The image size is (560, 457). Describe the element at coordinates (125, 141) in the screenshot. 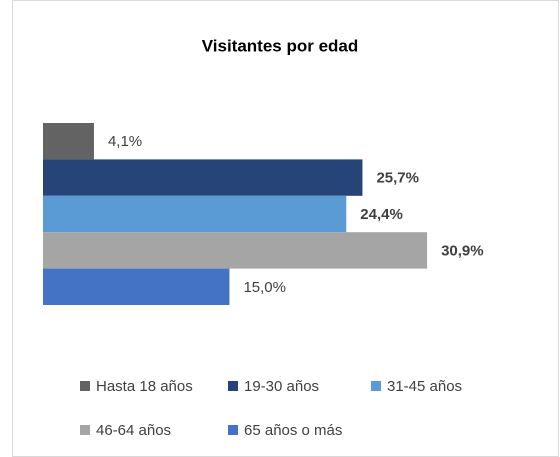

I see `value-label: 4,1%` at that location.